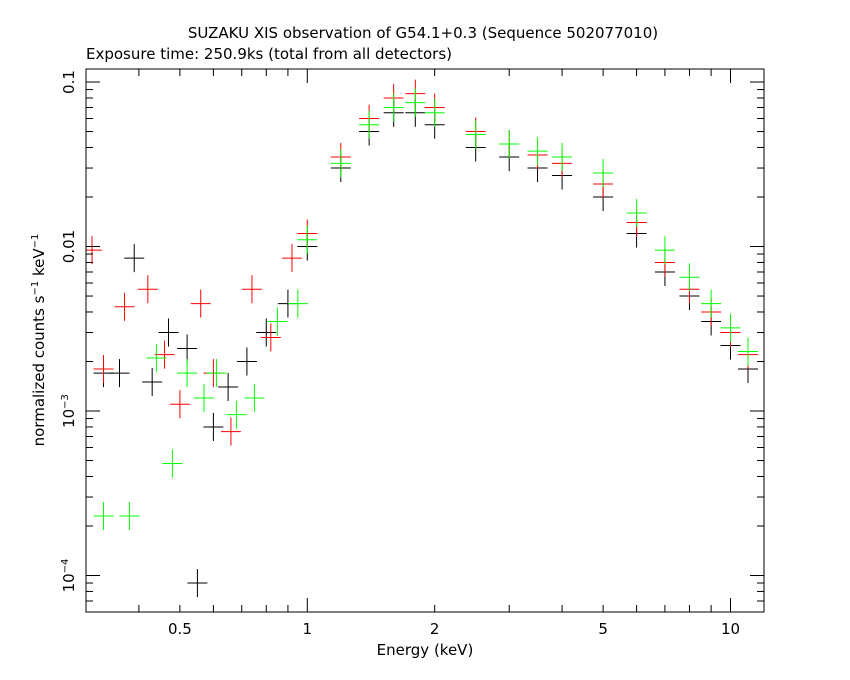 Image resolution: width=850 pixels, height=680 pixels. I want to click on y-tick-label: 10−4, so click(69, 576).